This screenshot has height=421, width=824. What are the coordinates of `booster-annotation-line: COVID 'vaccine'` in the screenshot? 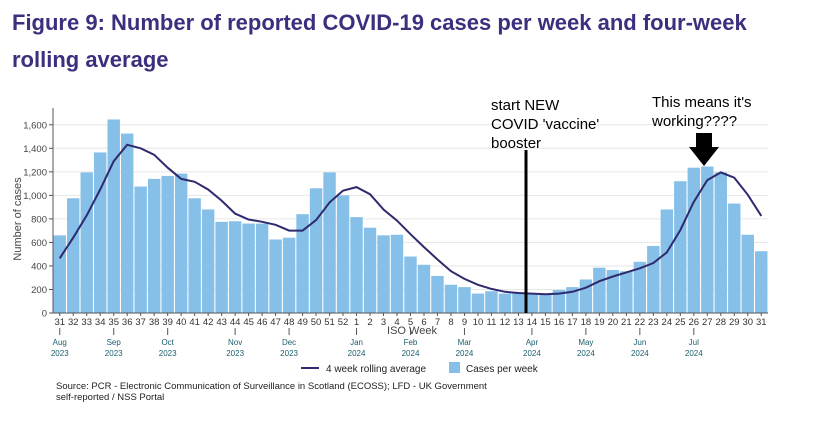 It's located at (545, 124).